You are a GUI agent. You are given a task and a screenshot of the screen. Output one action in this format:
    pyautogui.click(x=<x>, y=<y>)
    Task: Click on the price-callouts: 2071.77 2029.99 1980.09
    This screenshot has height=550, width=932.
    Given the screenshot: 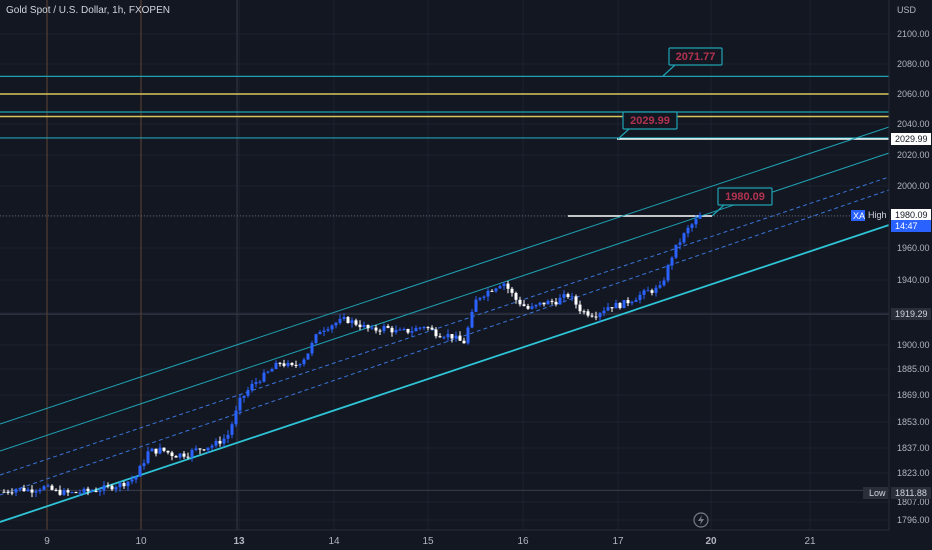 What is the action you would take?
    pyautogui.click(x=695, y=132)
    